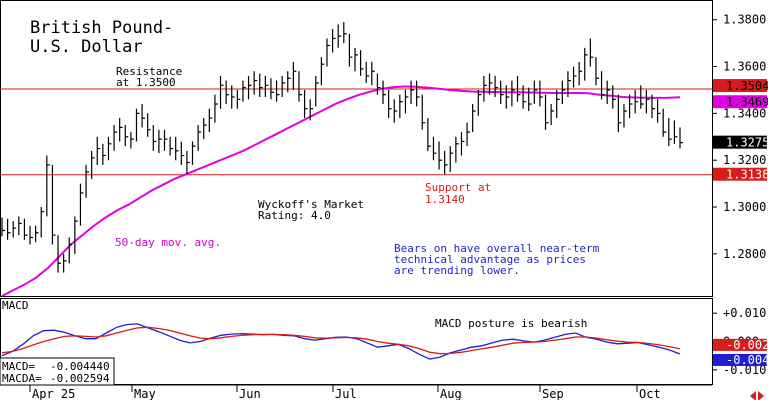 This screenshot has height=400, width=768. Describe the element at coordinates (747, 175) in the screenshot. I see `svg-text: 1.3138` at that location.